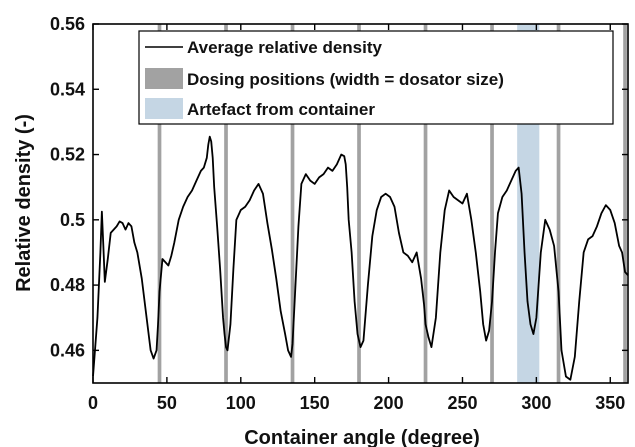 The height and width of the screenshot is (447, 635). What do you see at coordinates (164, 108) in the screenshot?
I see `legend-artefact-swatch` at bounding box center [164, 108].